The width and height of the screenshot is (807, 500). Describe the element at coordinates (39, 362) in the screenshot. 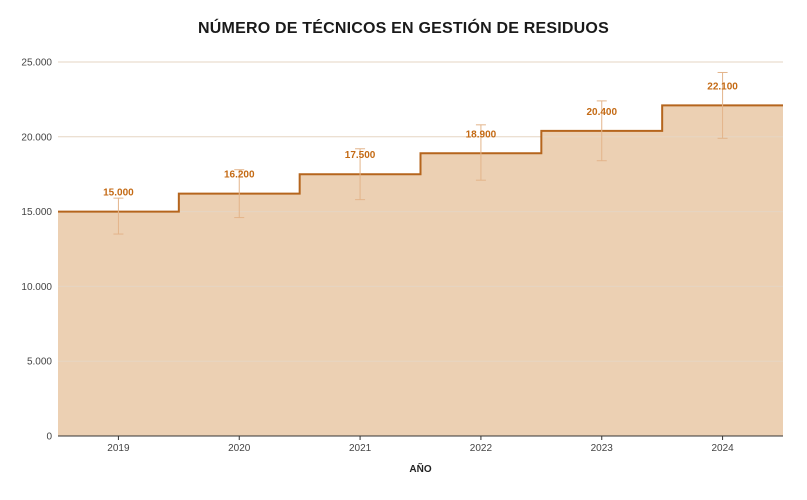

I see `y-tick-label: 5.000` at that location.